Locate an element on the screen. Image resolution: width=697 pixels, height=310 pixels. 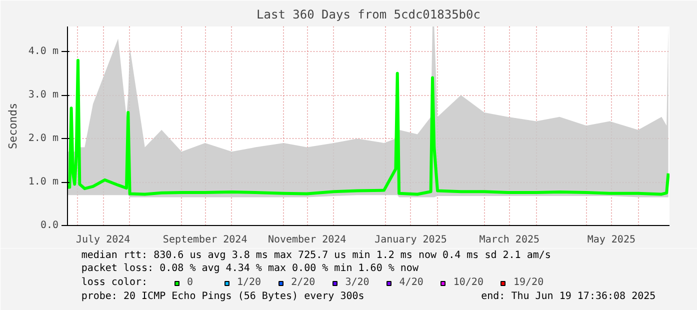
x-tick-label: January 2025 is located at coordinates (410, 240).